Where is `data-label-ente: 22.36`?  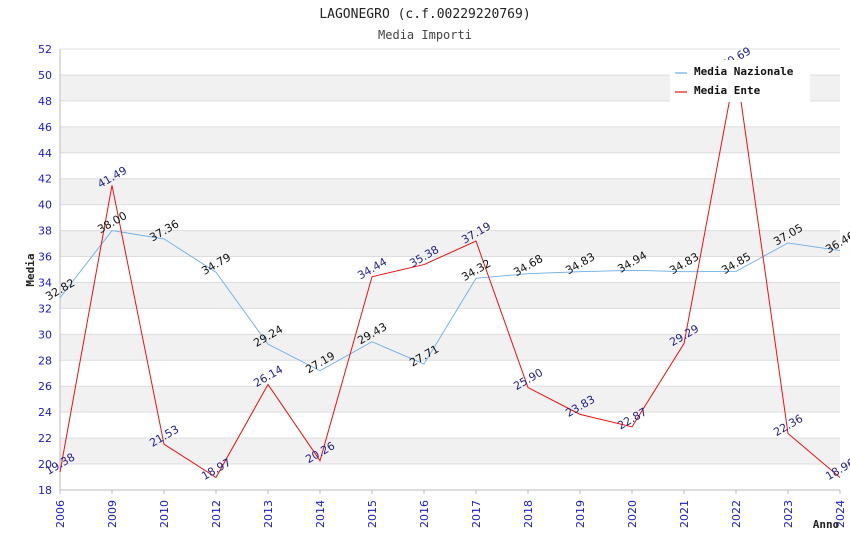
data-label-ente: 22.36 is located at coordinates (788, 425).